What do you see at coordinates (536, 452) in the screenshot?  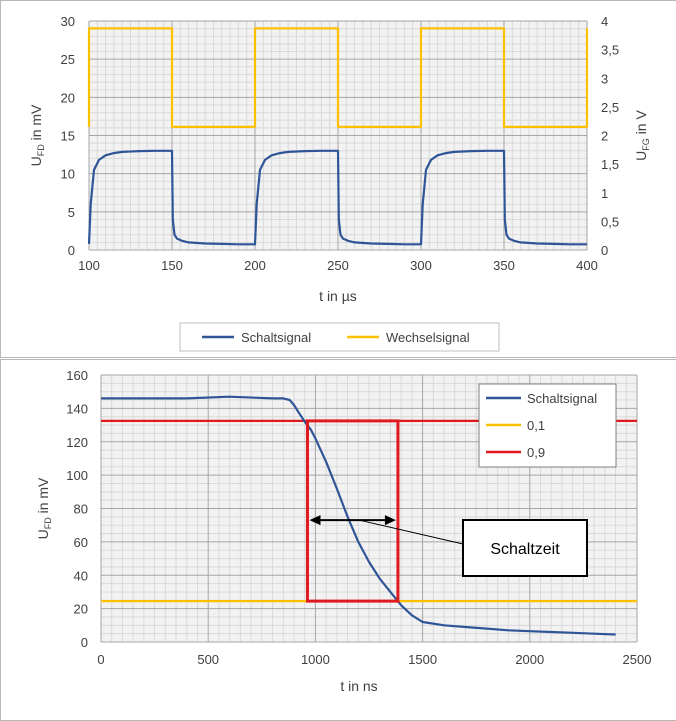 I see `legend-label-2: 0,9` at bounding box center [536, 452].